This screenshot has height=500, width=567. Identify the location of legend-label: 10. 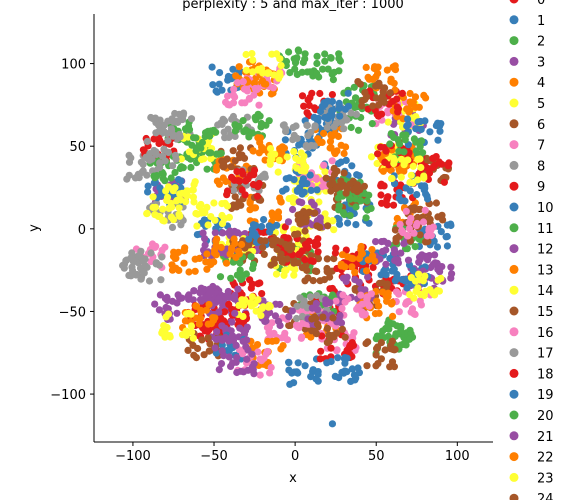
(545, 208).